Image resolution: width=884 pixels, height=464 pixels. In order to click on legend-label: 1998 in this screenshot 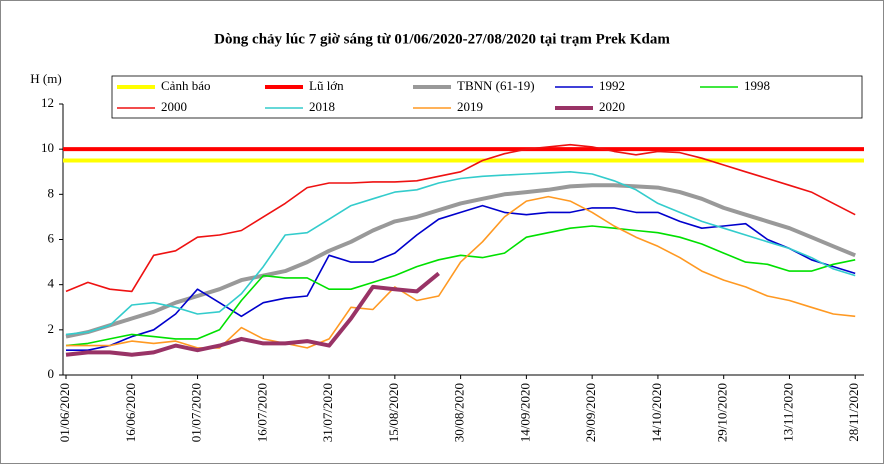, I will do `click(757, 85)`.